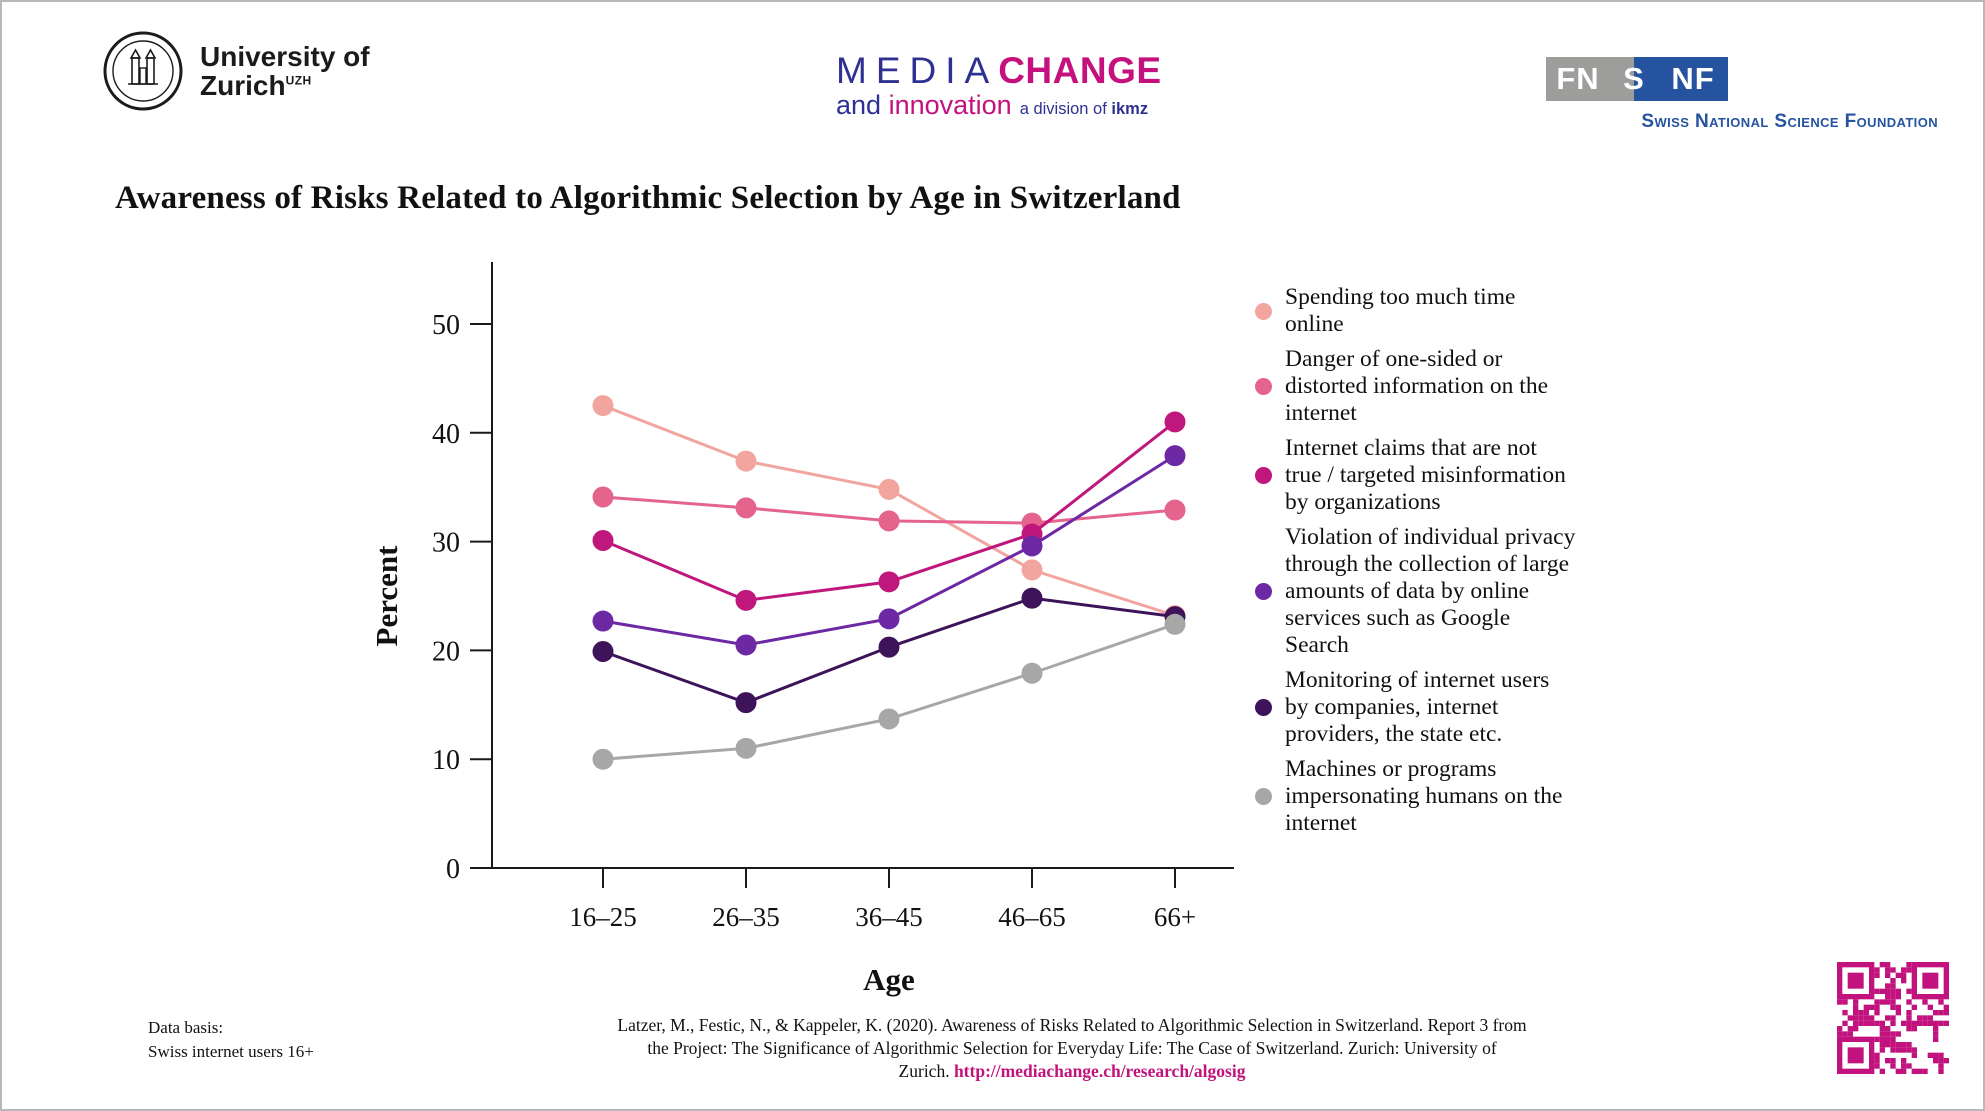  I want to click on legend-entry-0: Spending too much time online, so click(1427, 311).